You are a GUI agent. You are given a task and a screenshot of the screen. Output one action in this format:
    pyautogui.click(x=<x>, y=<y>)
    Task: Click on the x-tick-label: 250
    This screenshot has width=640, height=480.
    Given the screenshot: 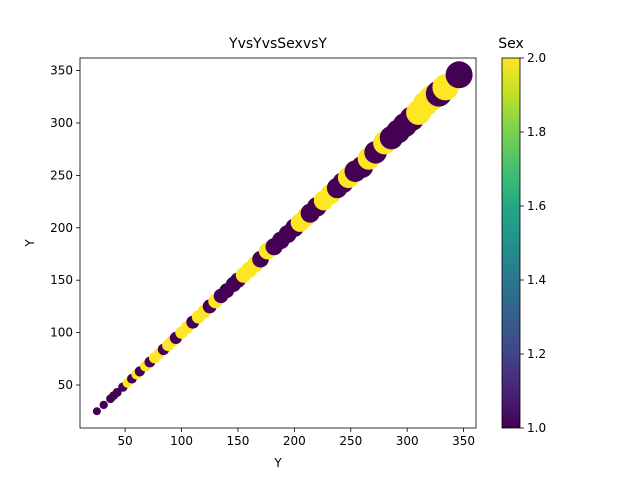 What is the action you would take?
    pyautogui.click(x=350, y=441)
    